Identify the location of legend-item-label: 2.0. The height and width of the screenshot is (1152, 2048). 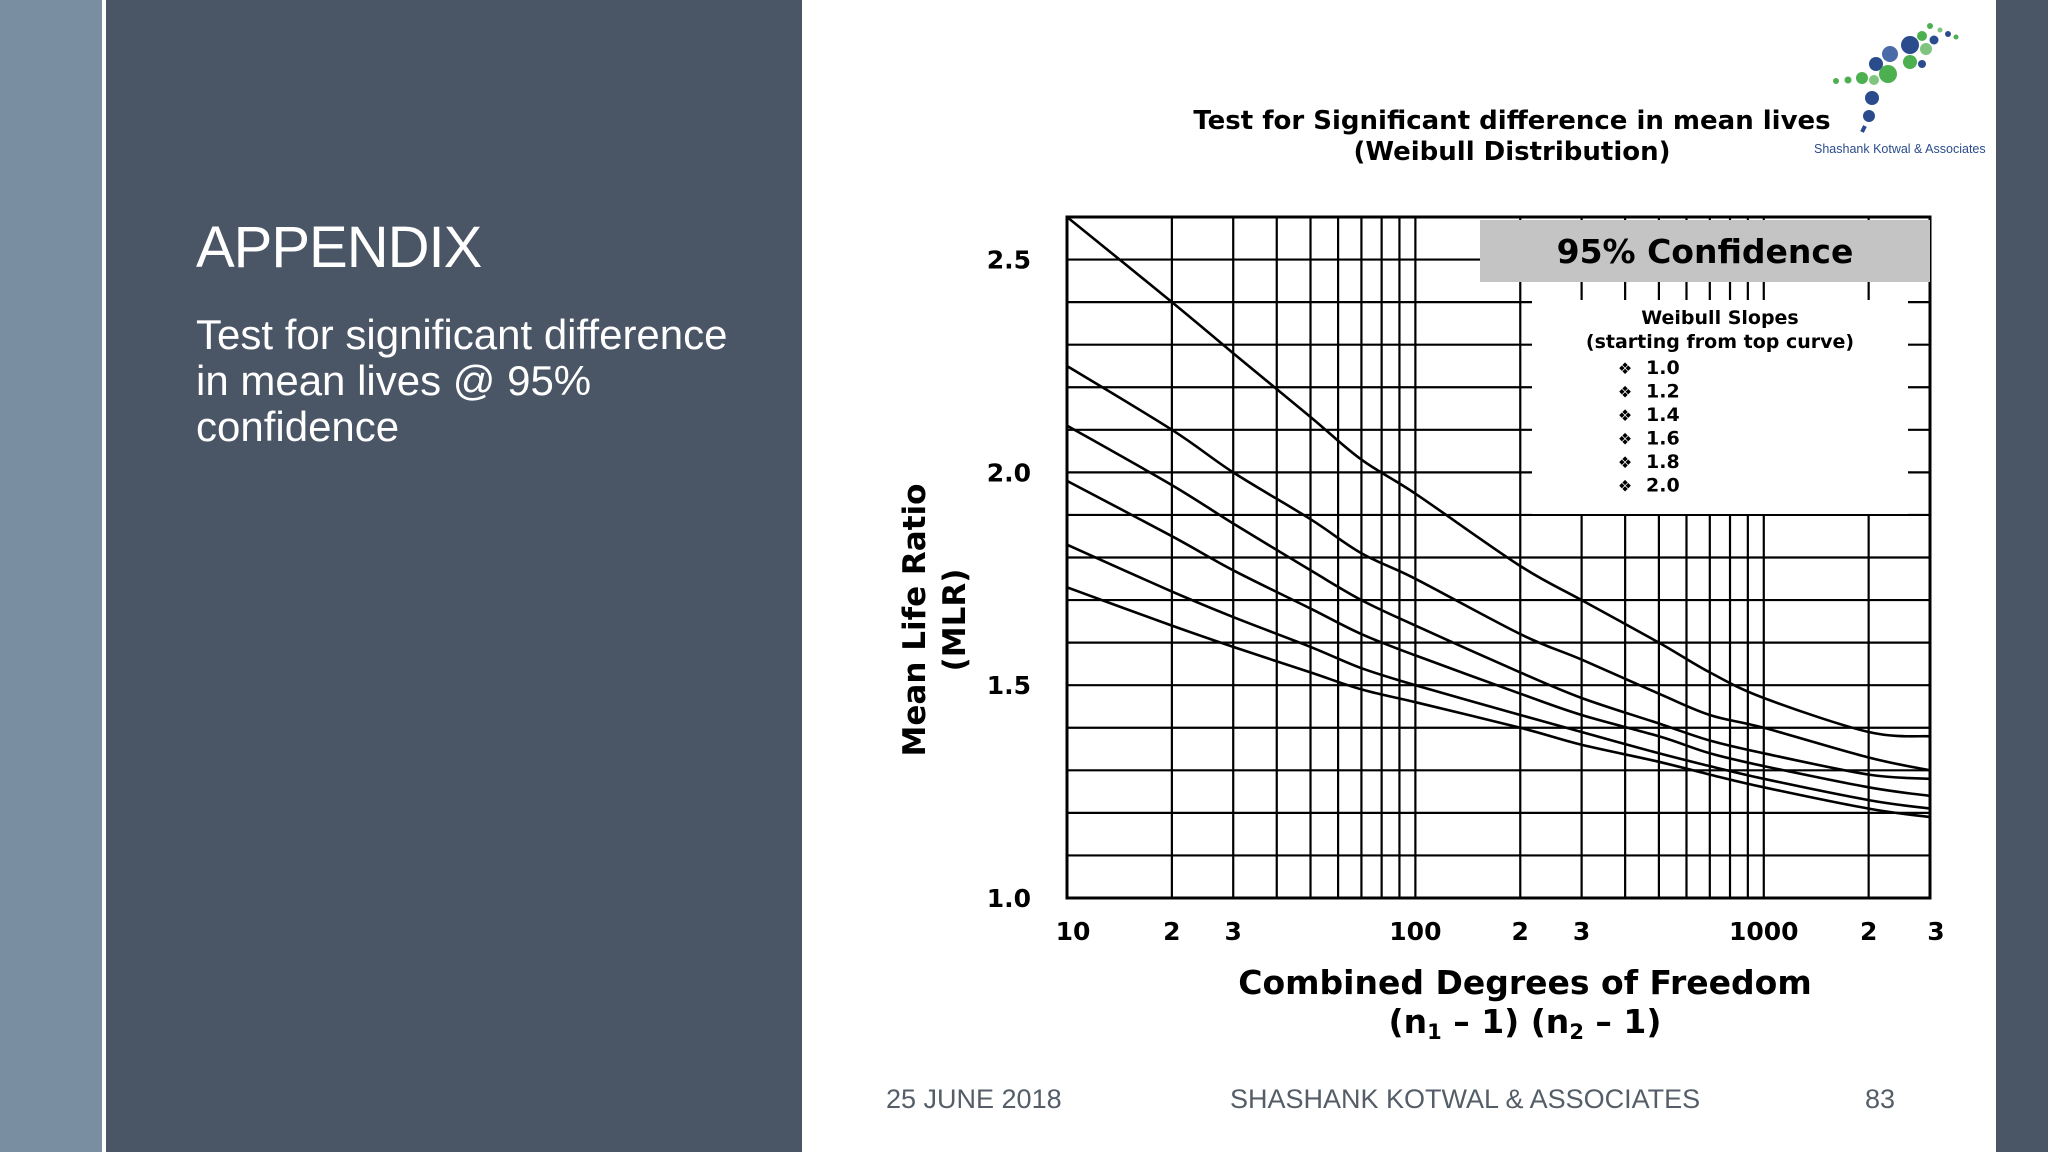
(1663, 486).